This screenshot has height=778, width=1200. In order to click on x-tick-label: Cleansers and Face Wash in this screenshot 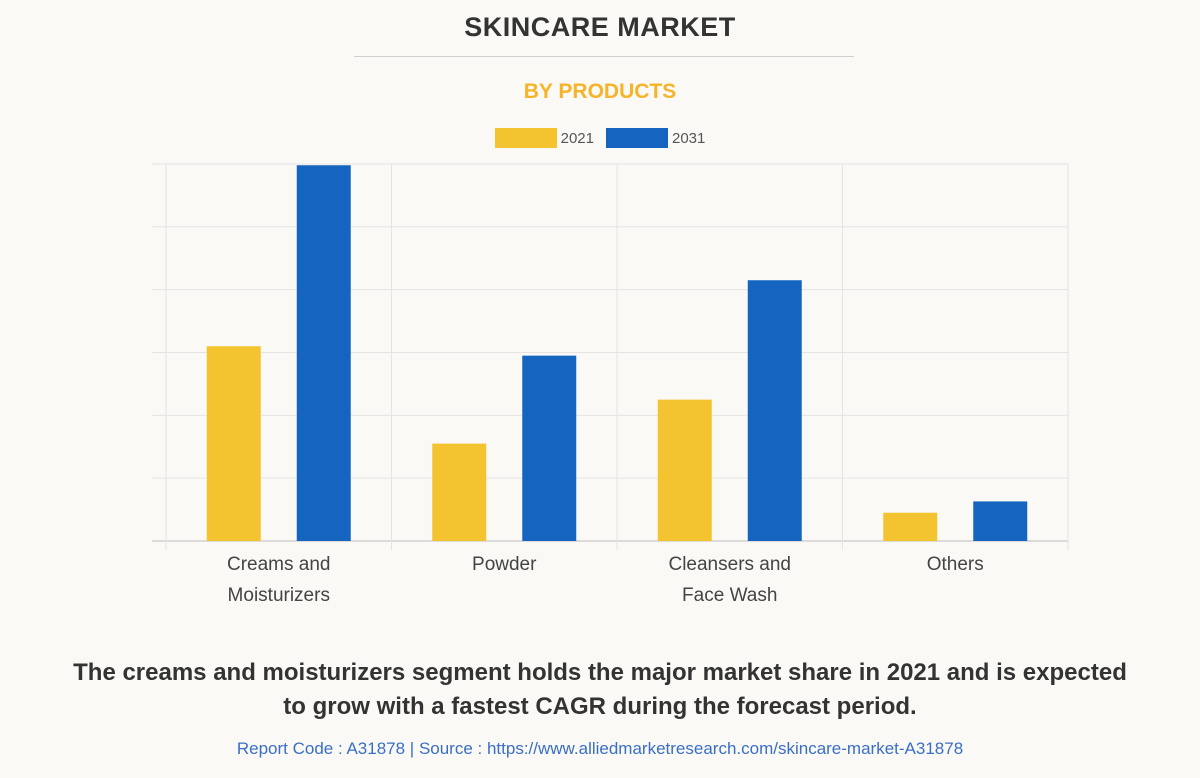, I will do `click(729, 580)`.